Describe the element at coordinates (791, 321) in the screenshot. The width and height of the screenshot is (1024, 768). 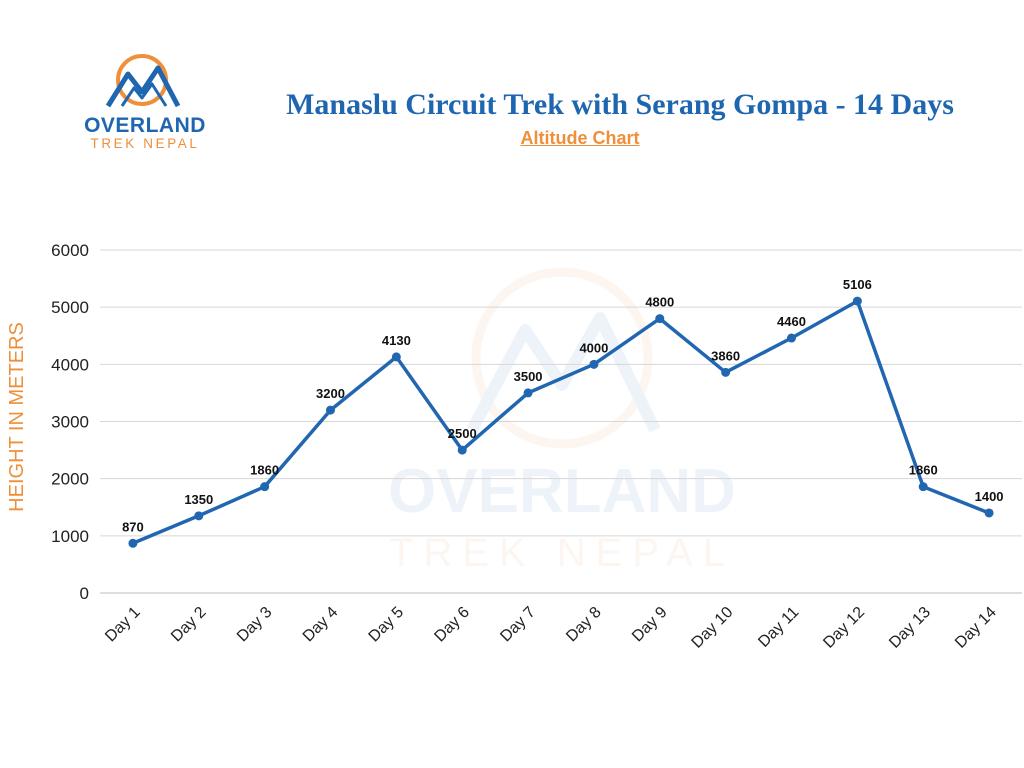
I see `data-label: 4460` at that location.